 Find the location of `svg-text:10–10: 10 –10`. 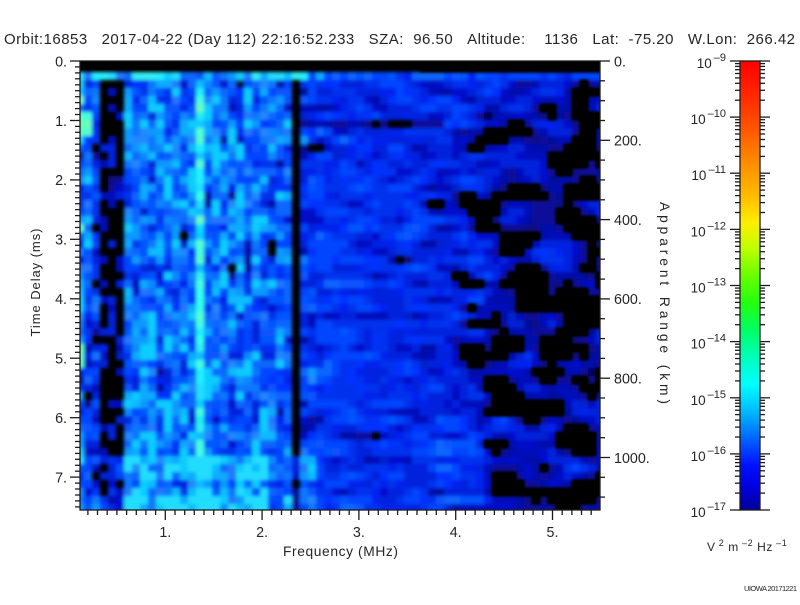

svg-text:10–10: 10 –10 is located at coordinates (708, 117).